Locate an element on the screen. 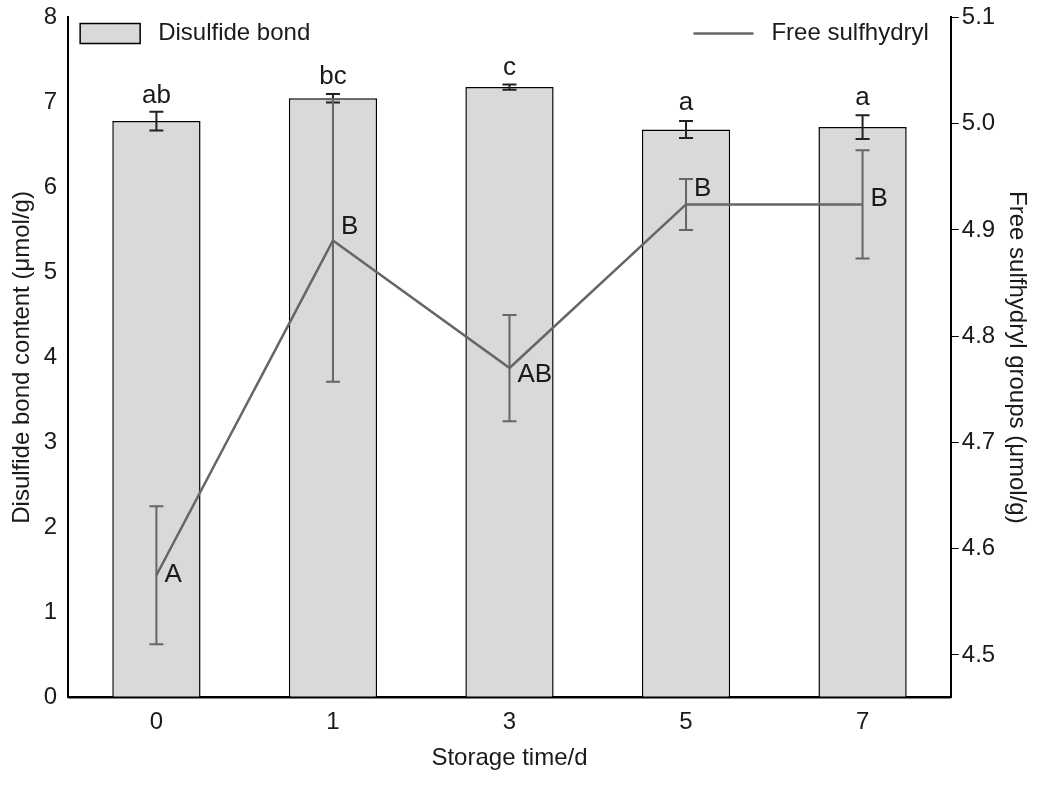 The height and width of the screenshot is (785, 1041). y2-tick-label: 4.9 is located at coordinates (978, 228).